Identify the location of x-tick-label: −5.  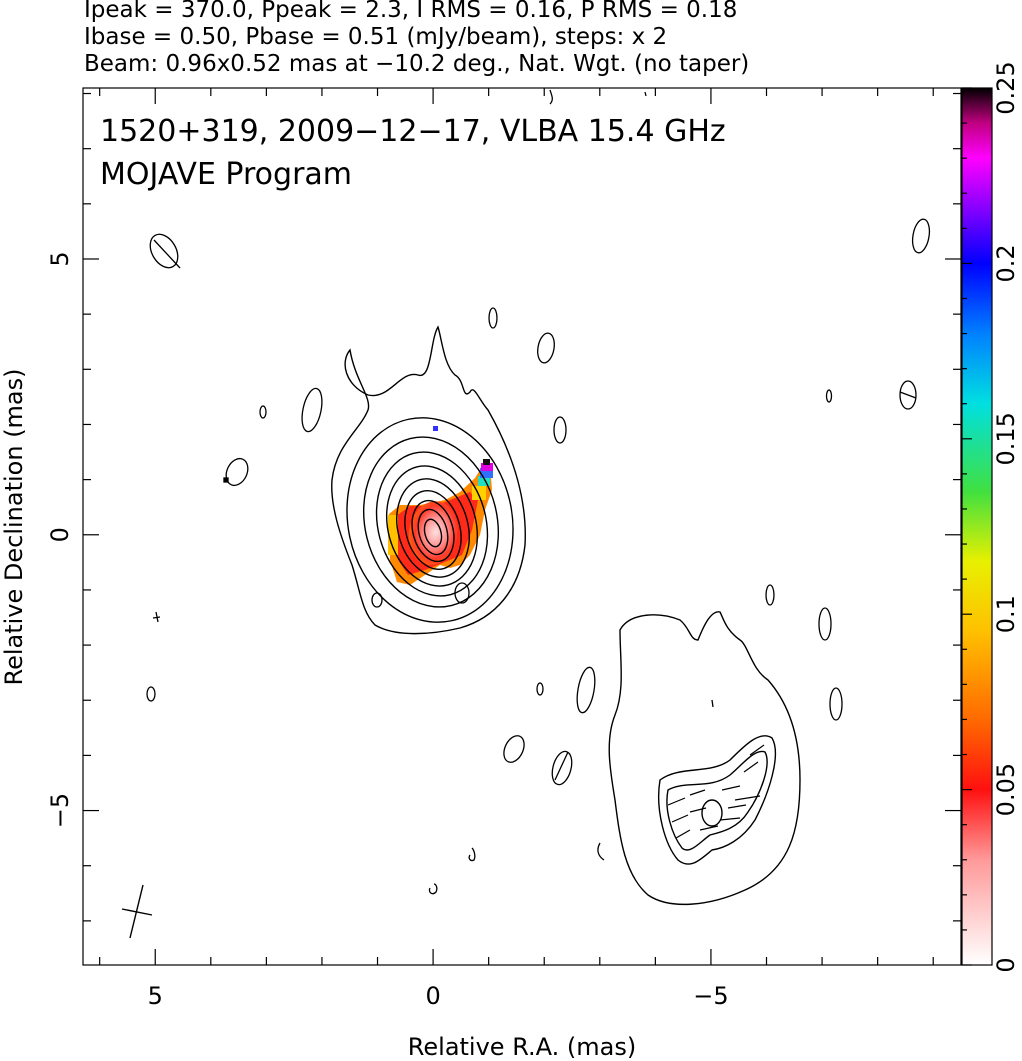
(710, 996).